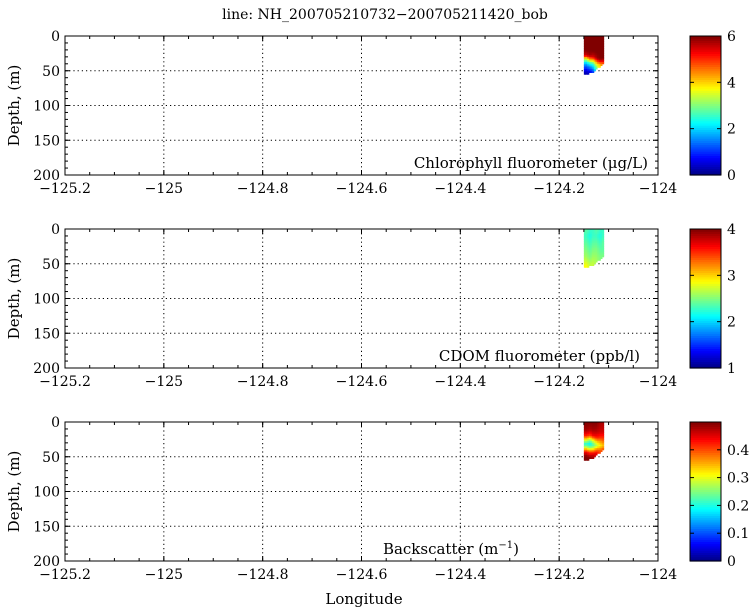 The image size is (750, 611). Describe the element at coordinates (55, 423) in the screenshot. I see `y-tick-label: 0` at that location.